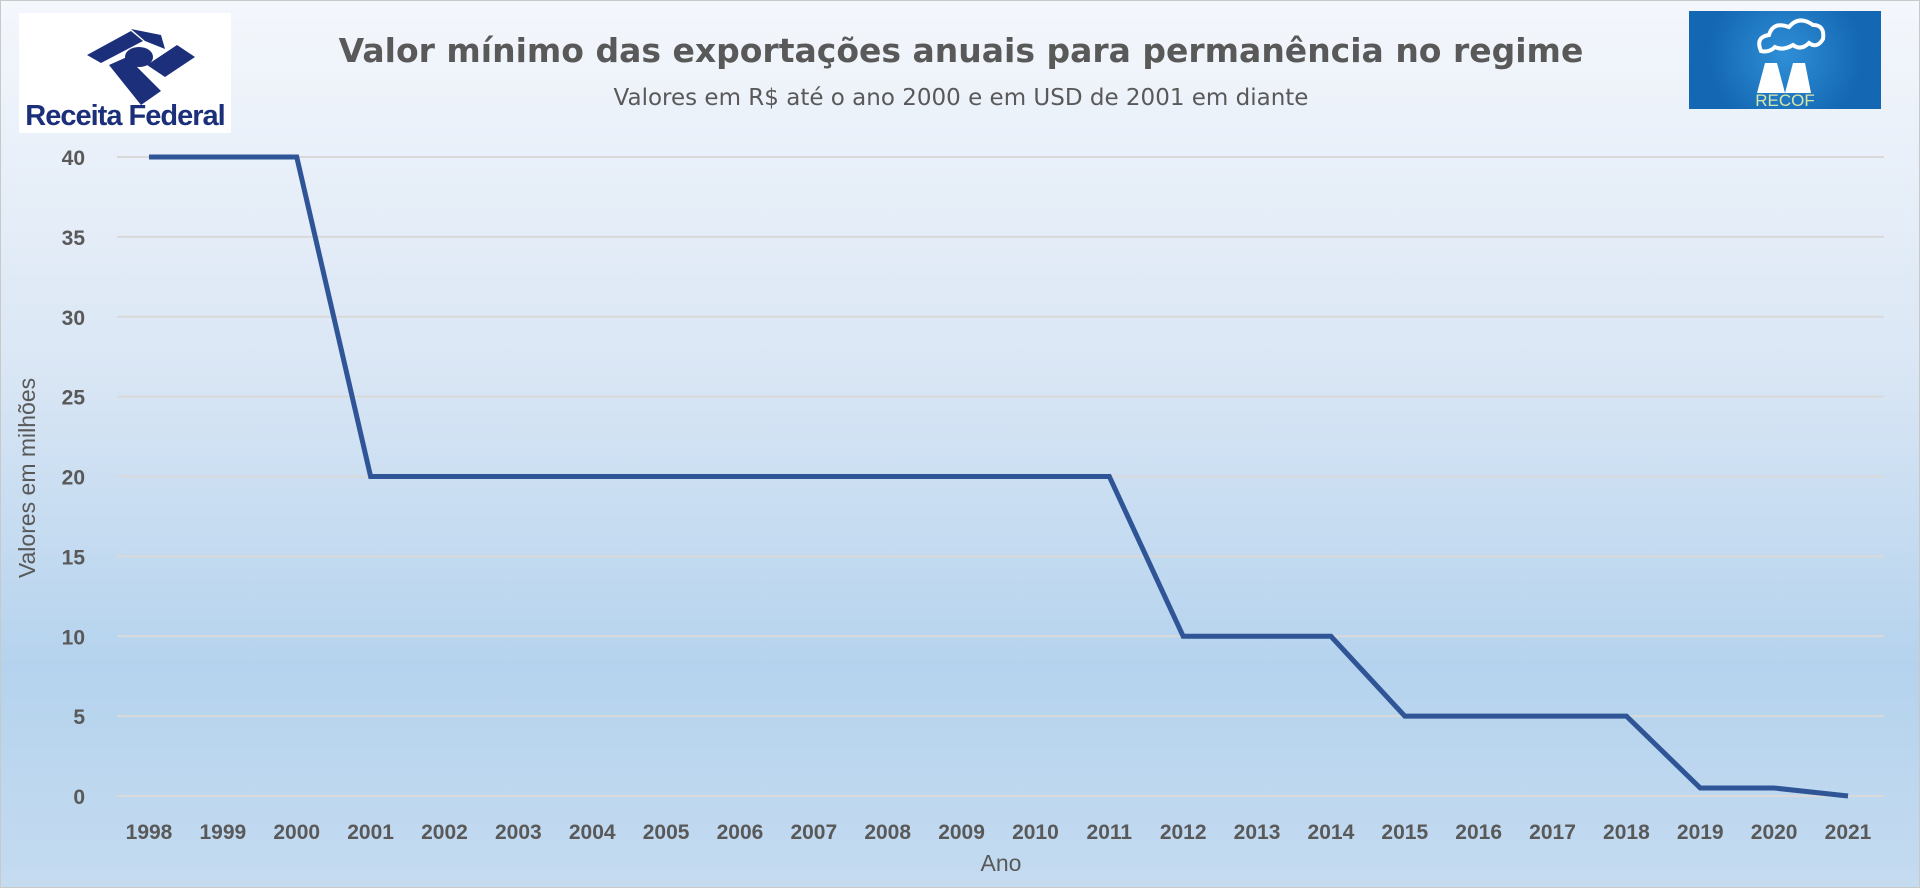 This screenshot has width=1920, height=889. Describe the element at coordinates (666, 832) in the screenshot. I see `x-tick-label: 2005` at that location.